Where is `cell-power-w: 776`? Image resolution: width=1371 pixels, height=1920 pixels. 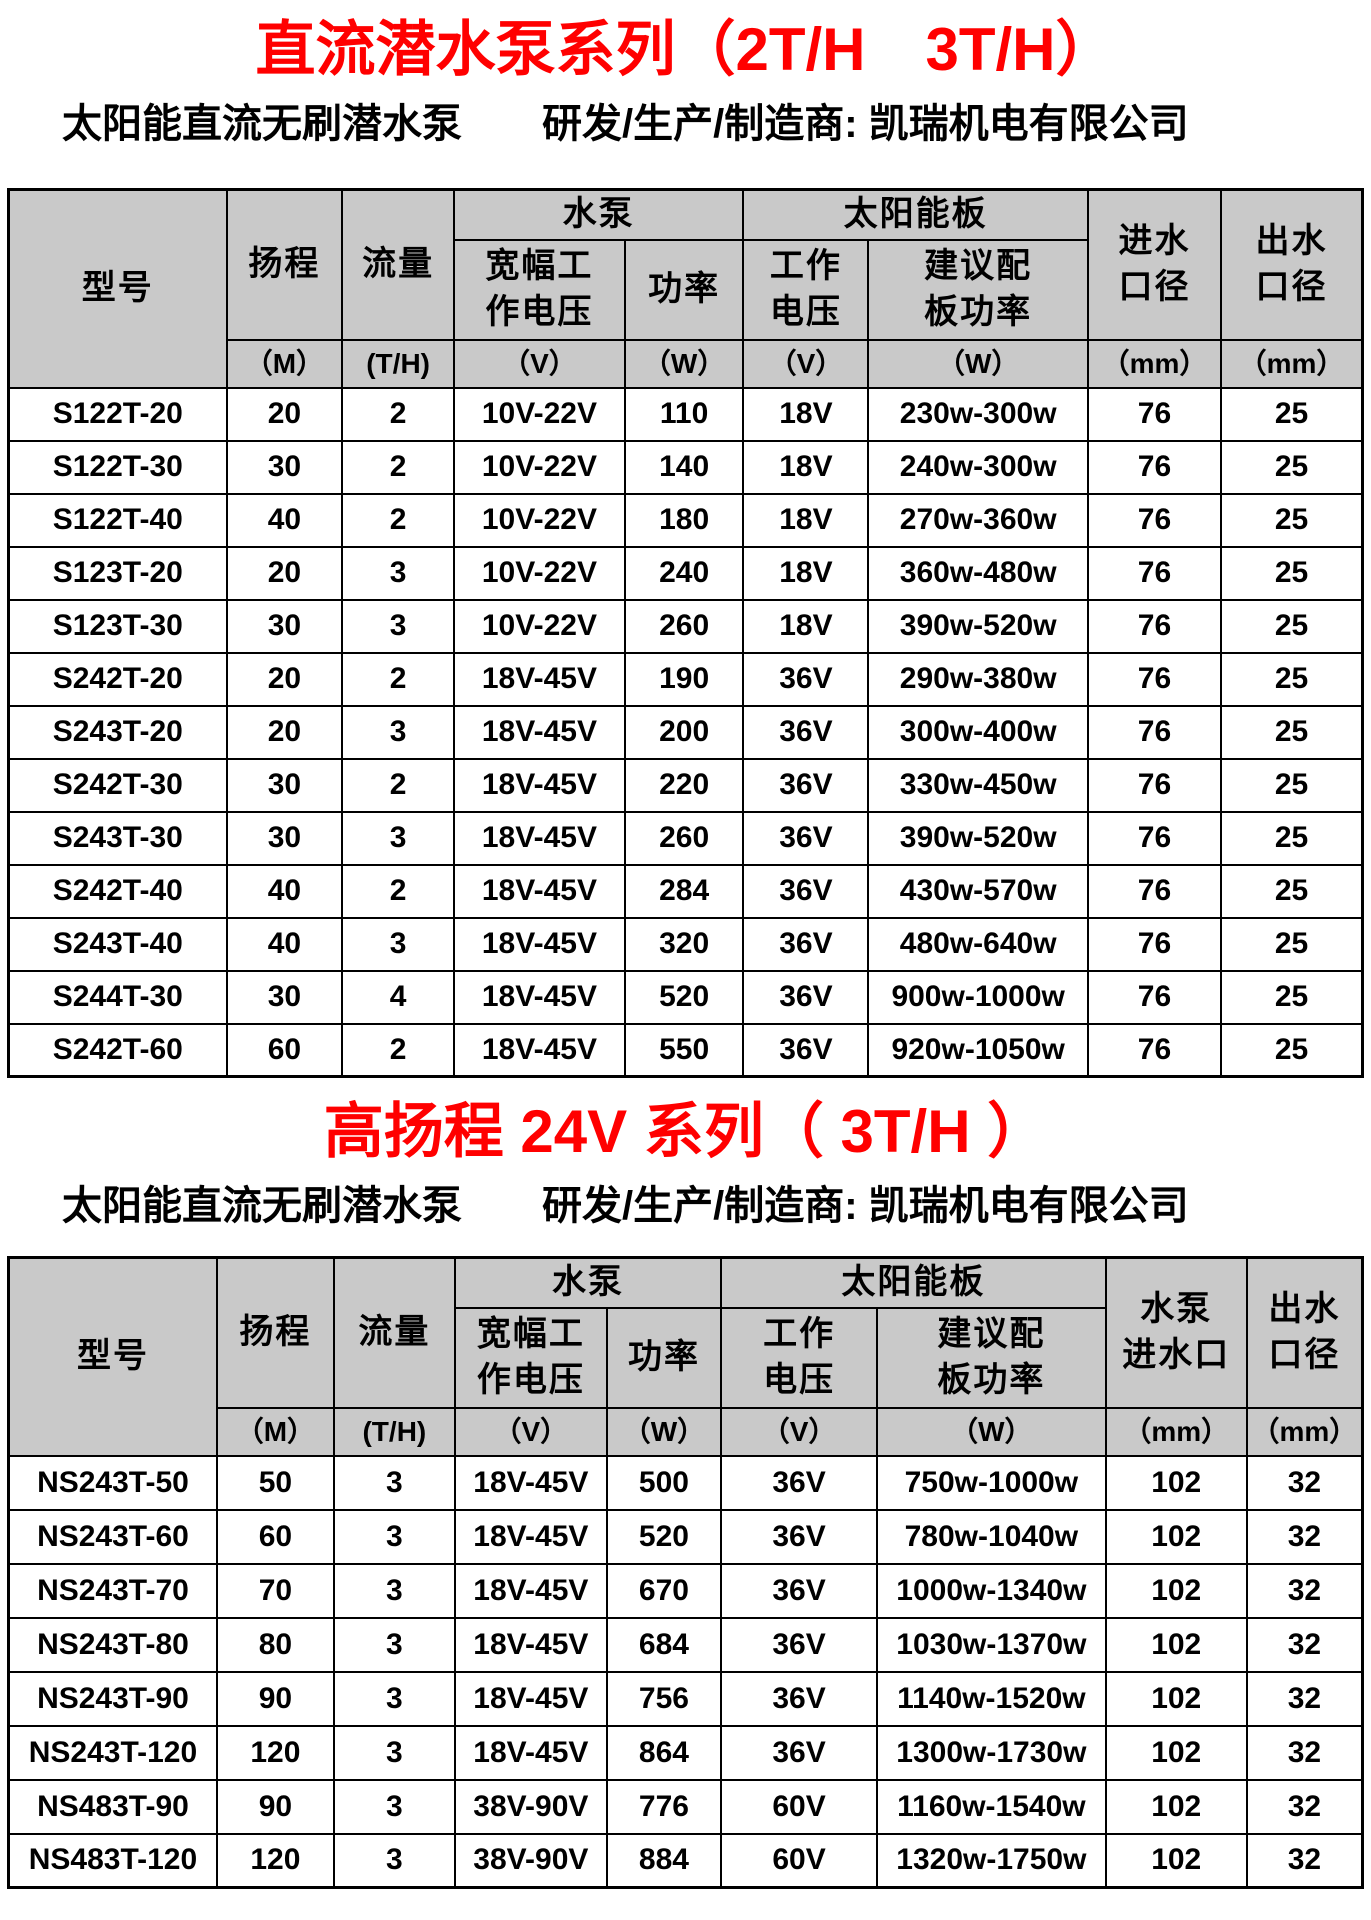
cell-power-w: 776 is located at coordinates (664, 1806).